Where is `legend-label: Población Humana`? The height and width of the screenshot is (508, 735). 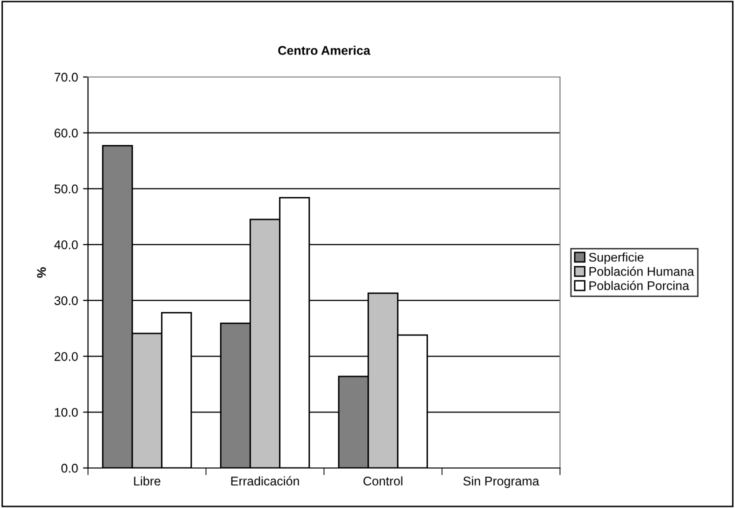
legend-label: Población Humana is located at coordinates (641, 271).